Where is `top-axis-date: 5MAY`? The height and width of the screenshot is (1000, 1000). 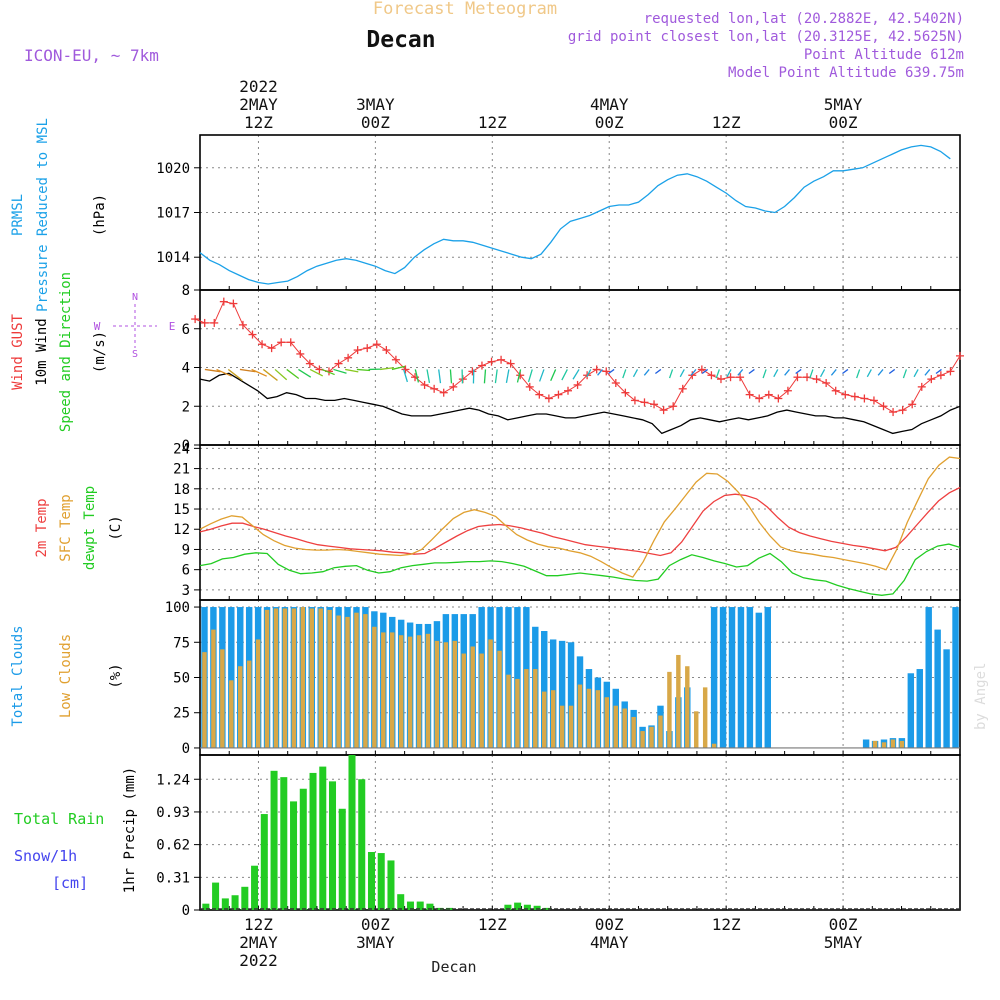
top-axis-date: 5MAY is located at coordinates (843, 104).